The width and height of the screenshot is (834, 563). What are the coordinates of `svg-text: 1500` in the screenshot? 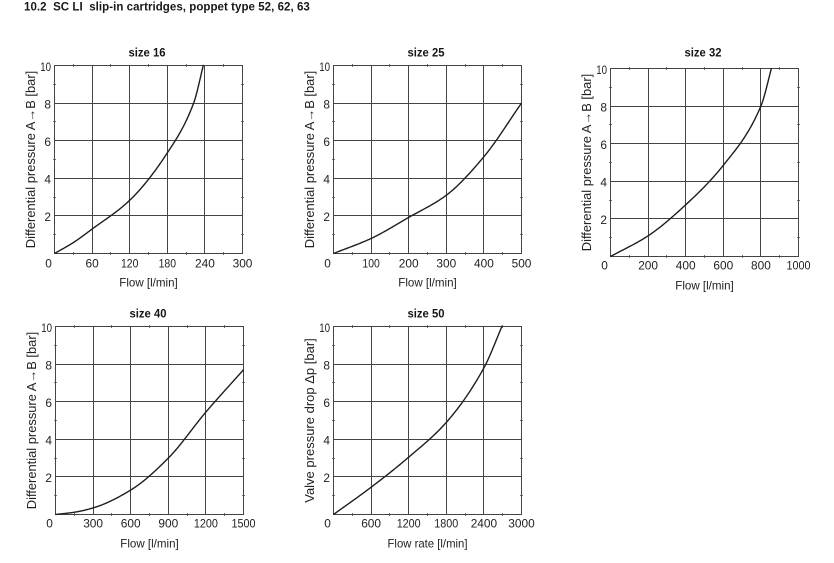 It's located at (244, 524).